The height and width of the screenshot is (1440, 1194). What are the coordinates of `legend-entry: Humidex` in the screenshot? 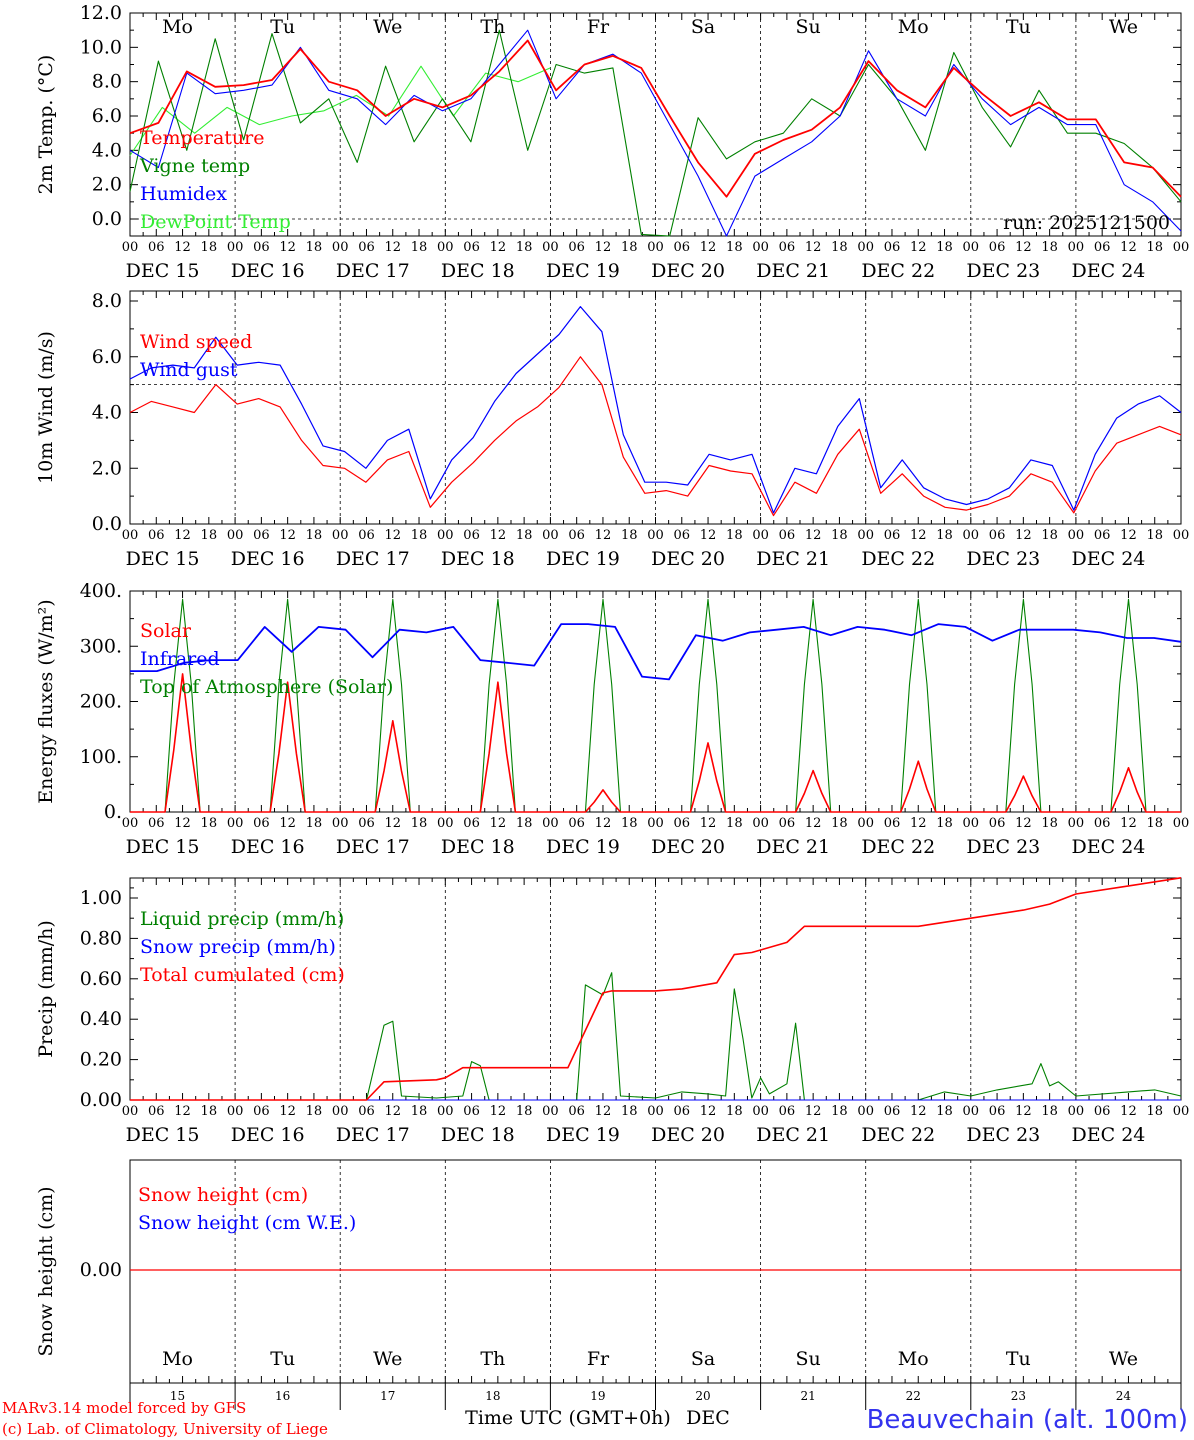 It's located at (183, 194).